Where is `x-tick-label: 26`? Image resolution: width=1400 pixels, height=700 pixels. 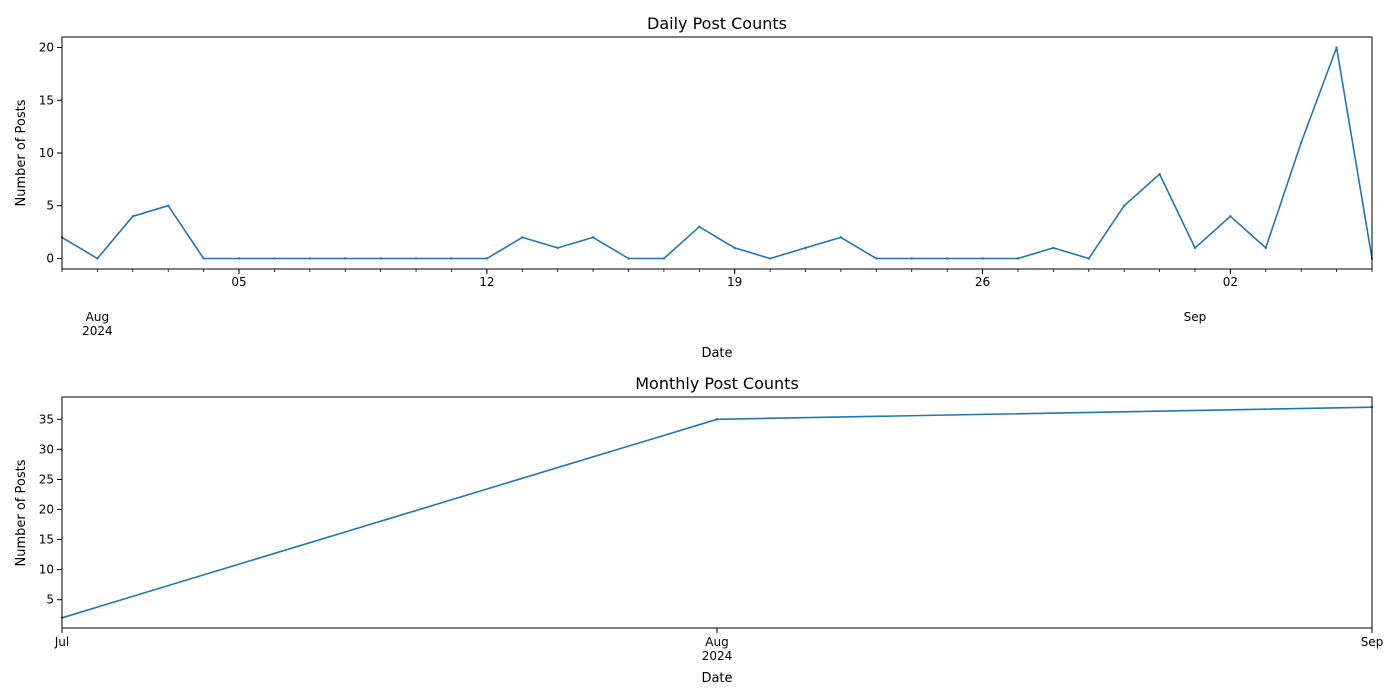 x-tick-label: 26 is located at coordinates (982, 282).